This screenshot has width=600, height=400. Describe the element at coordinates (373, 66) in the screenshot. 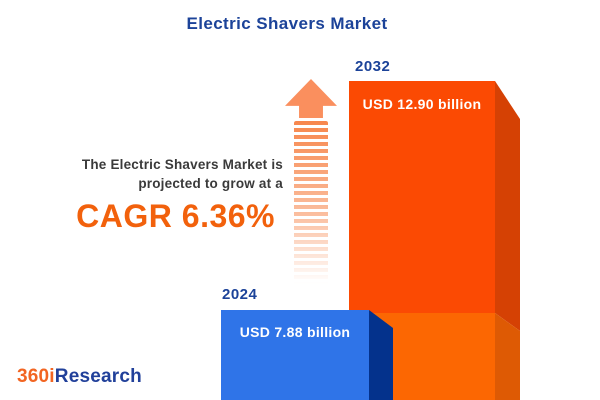

I see `bar-label-2032: 2032` at that location.